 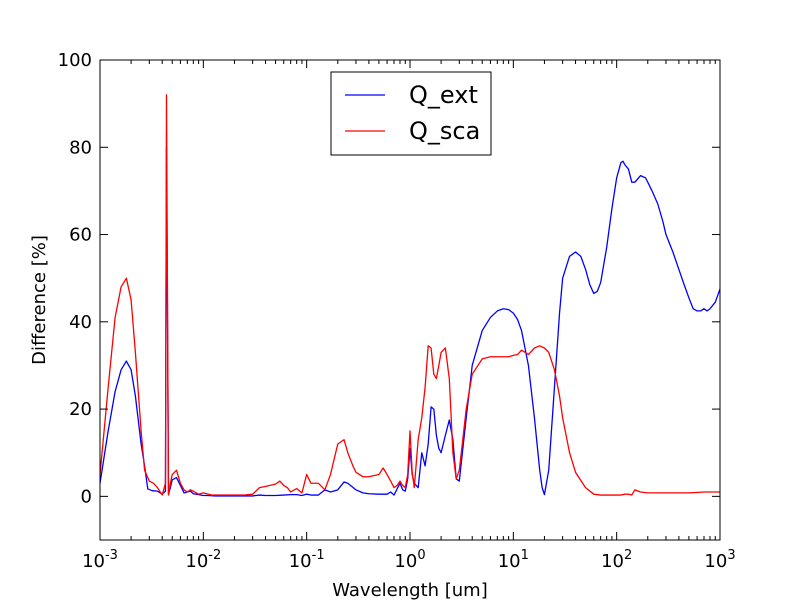 What do you see at coordinates (80, 322) in the screenshot?
I see `y-tick-label: 40` at bounding box center [80, 322].